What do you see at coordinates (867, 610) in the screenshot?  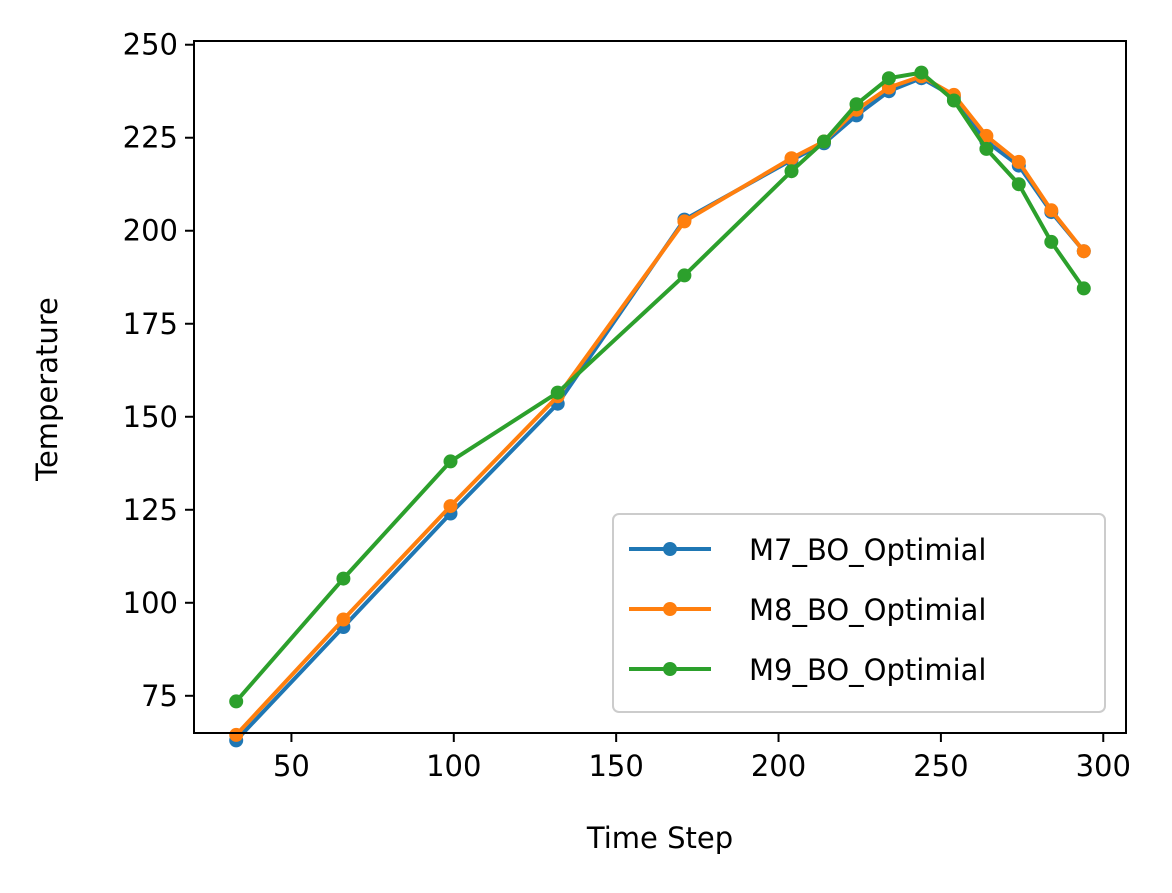 I see `legend-label: M8_BO_Optimial` at bounding box center [867, 610].